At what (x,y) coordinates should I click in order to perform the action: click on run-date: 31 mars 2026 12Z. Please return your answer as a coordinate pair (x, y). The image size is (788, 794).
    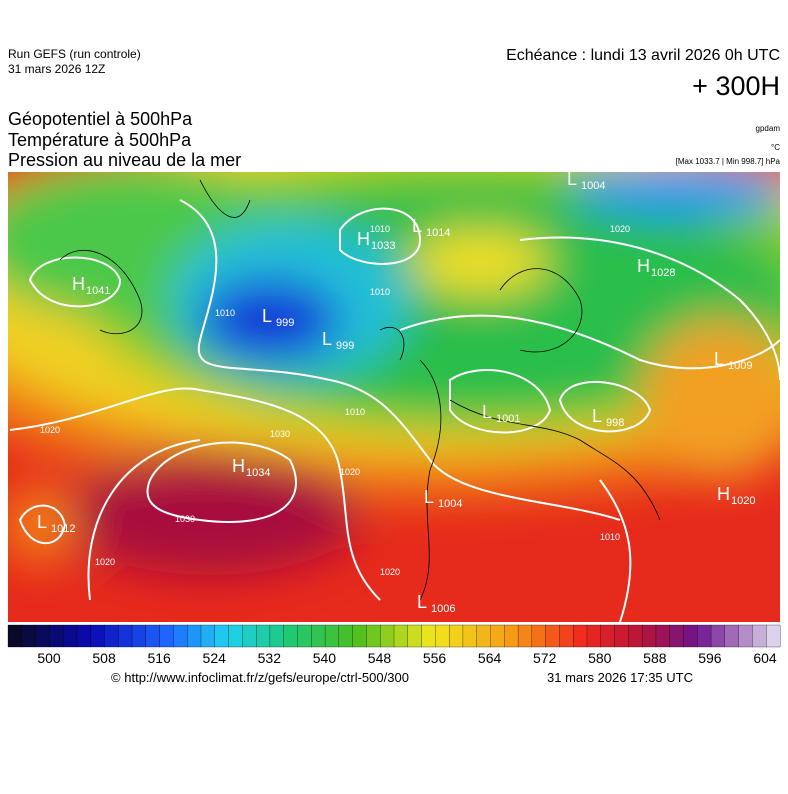
    Looking at the image, I should click on (56, 69).